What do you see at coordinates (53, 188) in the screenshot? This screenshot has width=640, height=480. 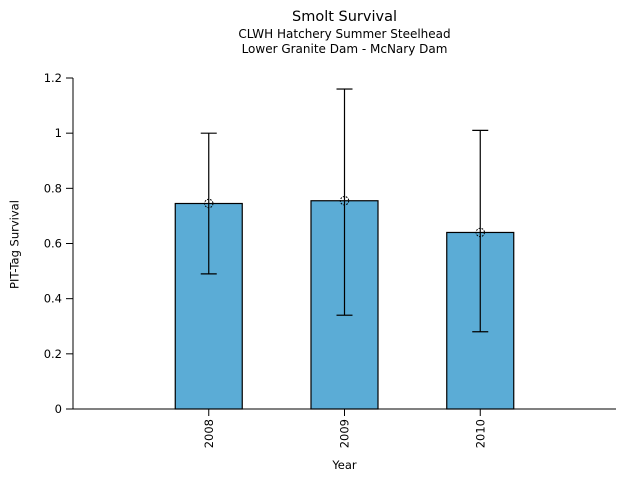 I see `y-tick-label: 0.8` at bounding box center [53, 188].